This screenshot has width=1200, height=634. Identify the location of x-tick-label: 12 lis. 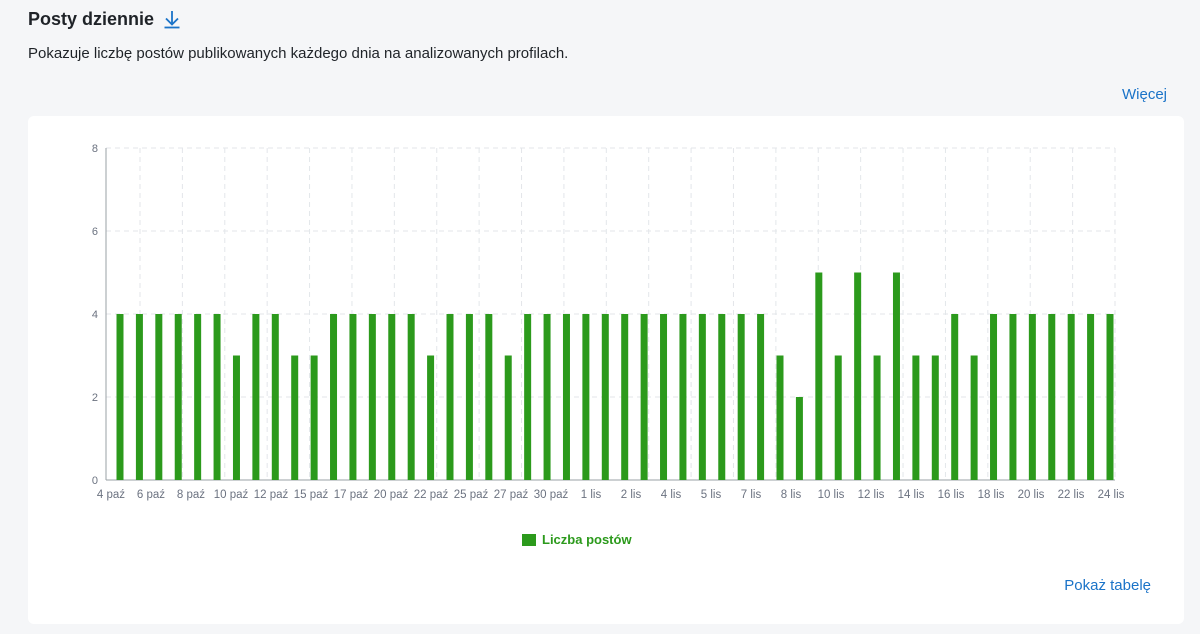
(871, 495).